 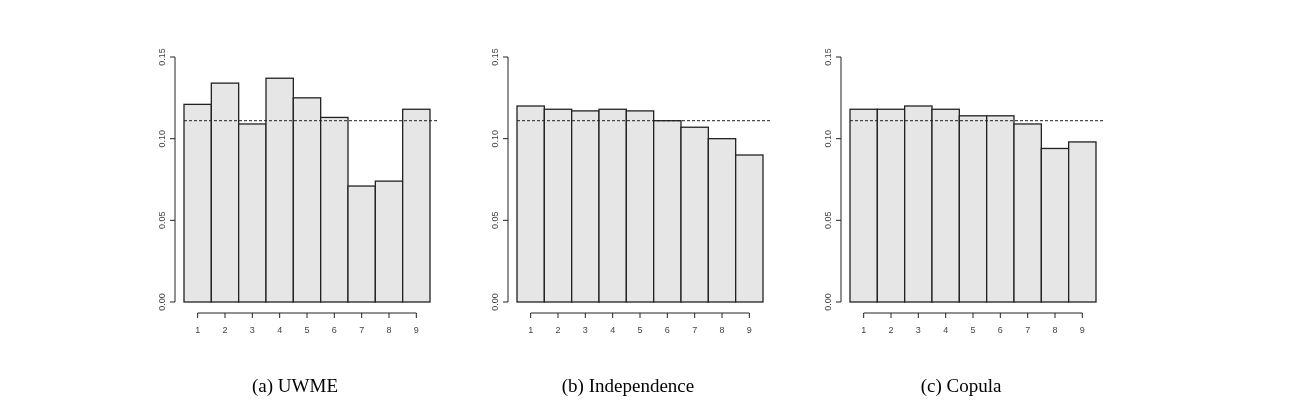 I want to click on text: (b) Independence, so click(x=628, y=386).